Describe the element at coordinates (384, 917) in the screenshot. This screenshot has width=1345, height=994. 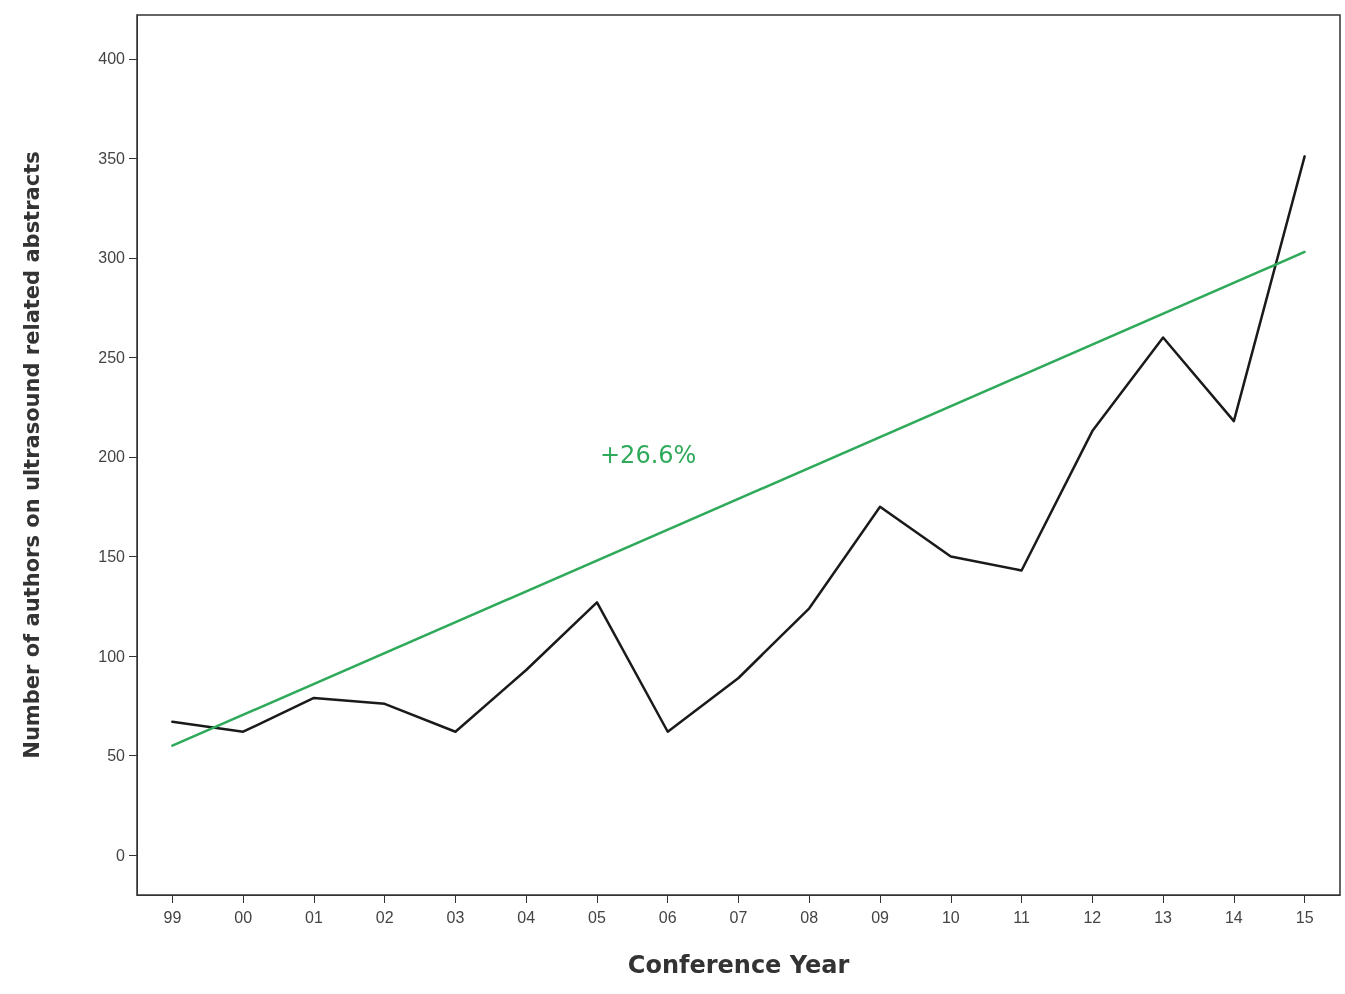
I see `x-tick-label: 02` at that location.